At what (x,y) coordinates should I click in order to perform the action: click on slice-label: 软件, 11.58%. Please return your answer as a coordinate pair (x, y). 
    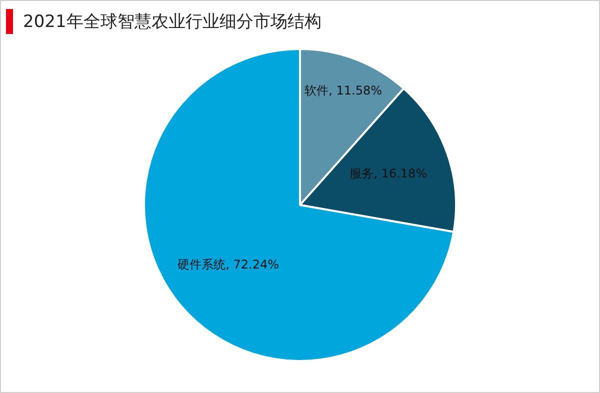
    Looking at the image, I should click on (343, 90).